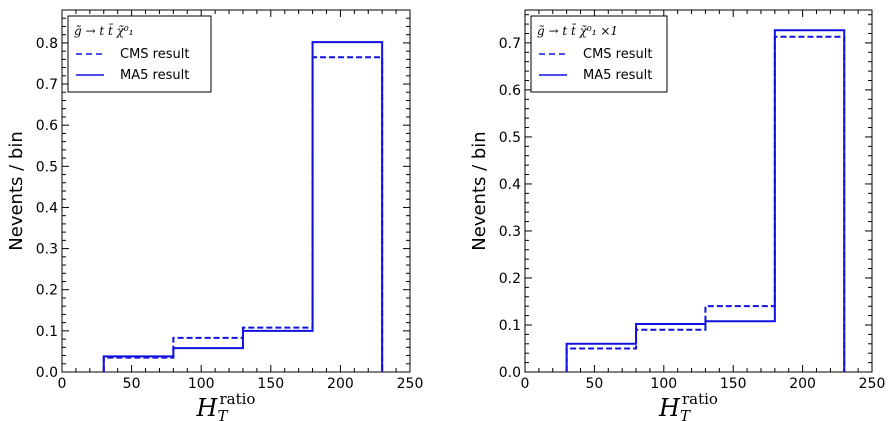 The width and height of the screenshot is (893, 421). Describe the element at coordinates (104, 30) in the screenshot. I see `legend-title: g̃ → t t̄ χ̃⁰₁` at that location.